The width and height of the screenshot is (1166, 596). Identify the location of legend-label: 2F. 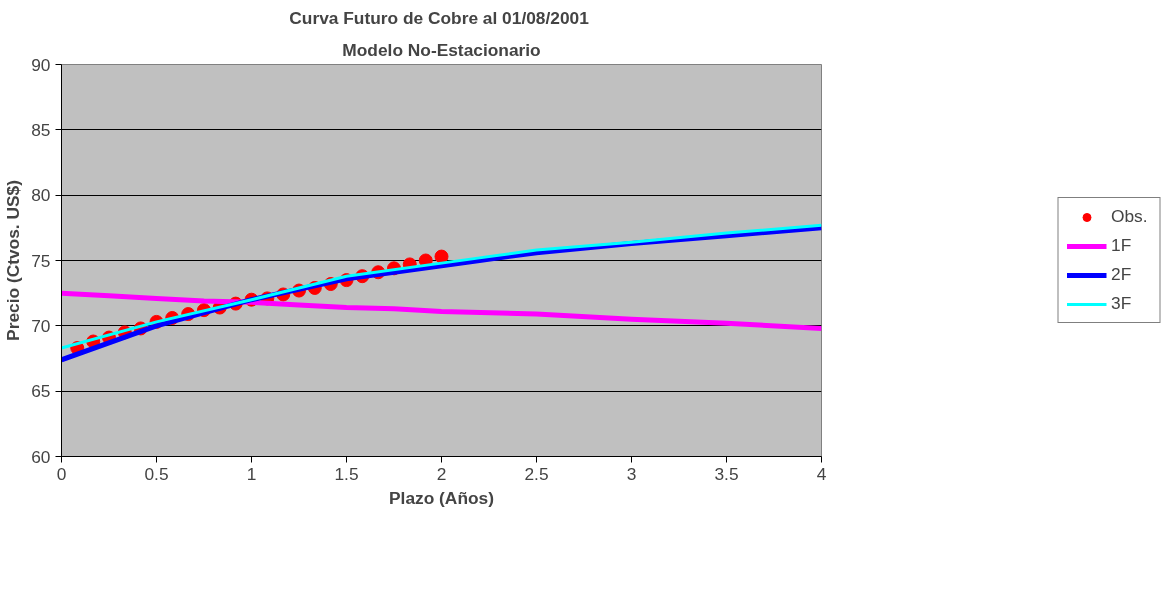
(1122, 274).